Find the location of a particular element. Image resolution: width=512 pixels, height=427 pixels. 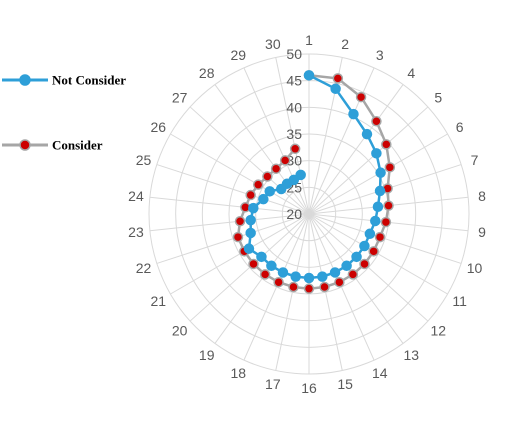

tick-label: 30 is located at coordinates (294, 161).